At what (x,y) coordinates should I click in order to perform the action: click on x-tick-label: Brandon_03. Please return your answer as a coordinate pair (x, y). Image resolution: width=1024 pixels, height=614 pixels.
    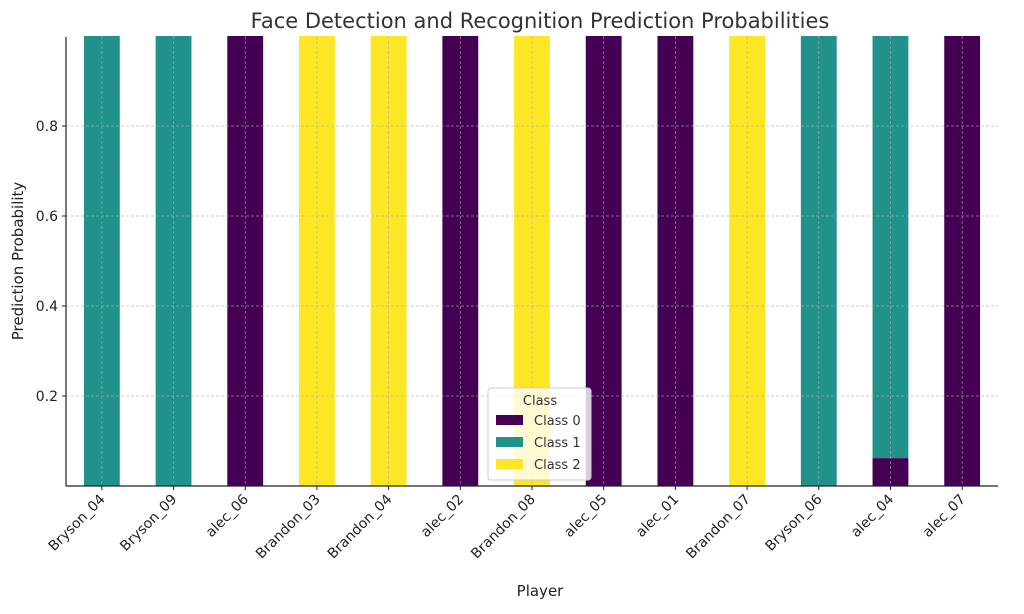
    Looking at the image, I should click on (288, 527).